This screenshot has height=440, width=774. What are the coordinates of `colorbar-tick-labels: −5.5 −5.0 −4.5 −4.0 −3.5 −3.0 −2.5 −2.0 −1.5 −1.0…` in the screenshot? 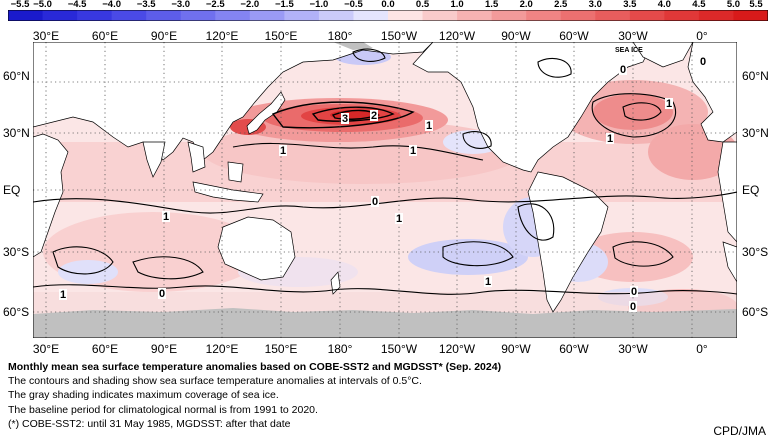 It's located at (387, 5).